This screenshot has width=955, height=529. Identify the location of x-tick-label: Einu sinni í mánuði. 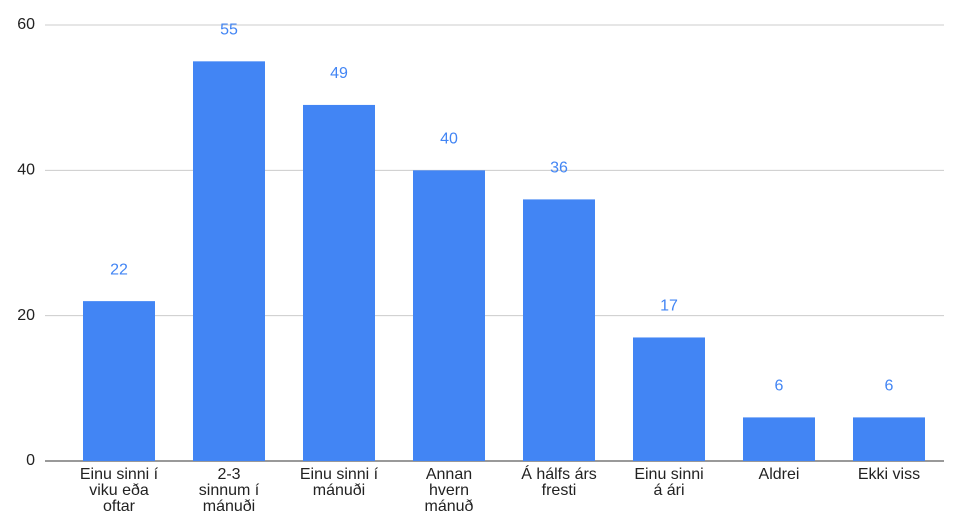
(339, 482).